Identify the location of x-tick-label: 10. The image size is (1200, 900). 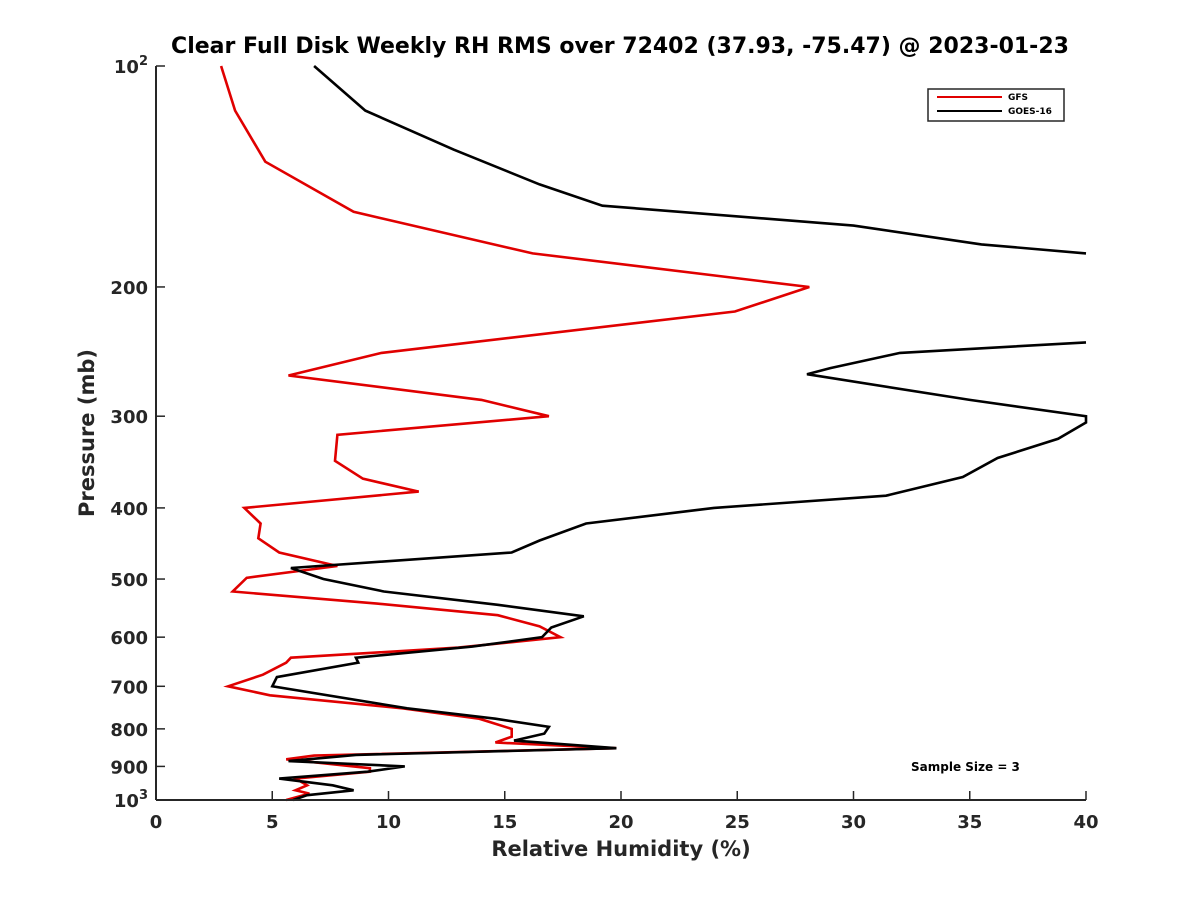
(388, 822).